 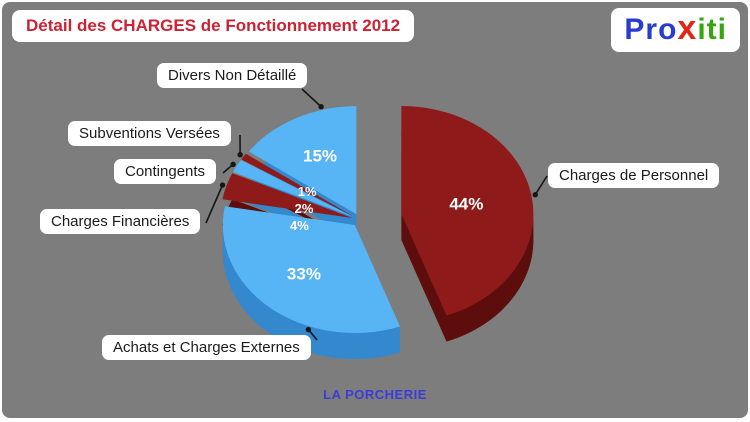 What do you see at coordinates (120, 221) in the screenshot?
I see `callout-charges-financieres: Charges Financières` at bounding box center [120, 221].